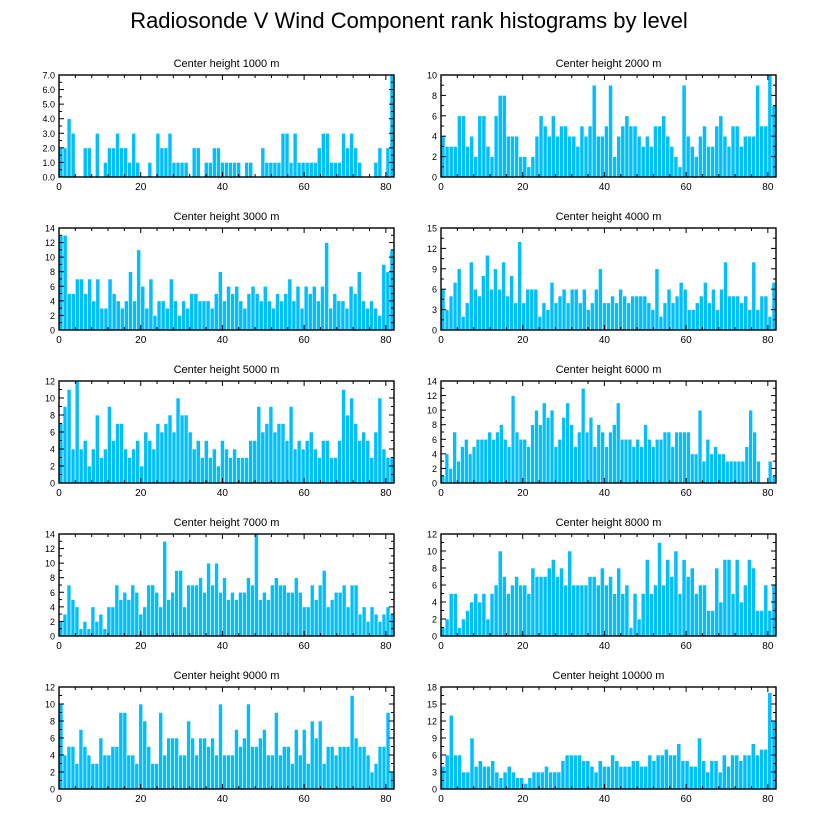  I want to click on chart-panel: Center height 6000 m 0 20 40 60 80 0 2 4 6 8 10 12 14, so click(602, 431).